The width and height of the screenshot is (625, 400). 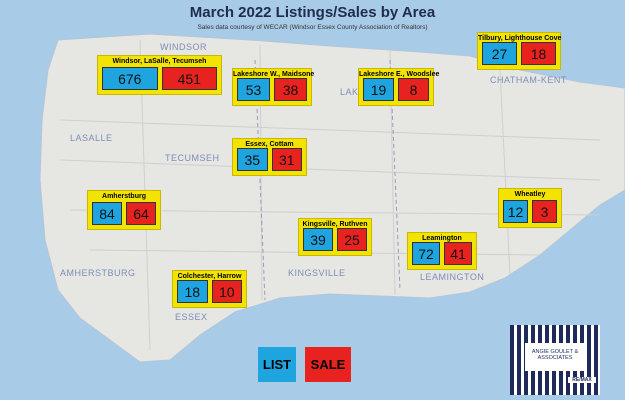 I want to click on list-count: 18, so click(x=192, y=291).